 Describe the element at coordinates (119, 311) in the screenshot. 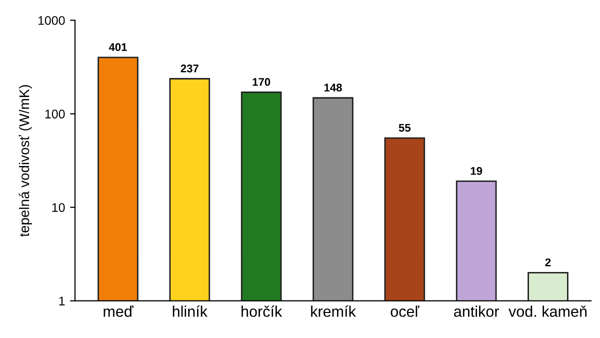

I see `x-tick-label: meď` at that location.